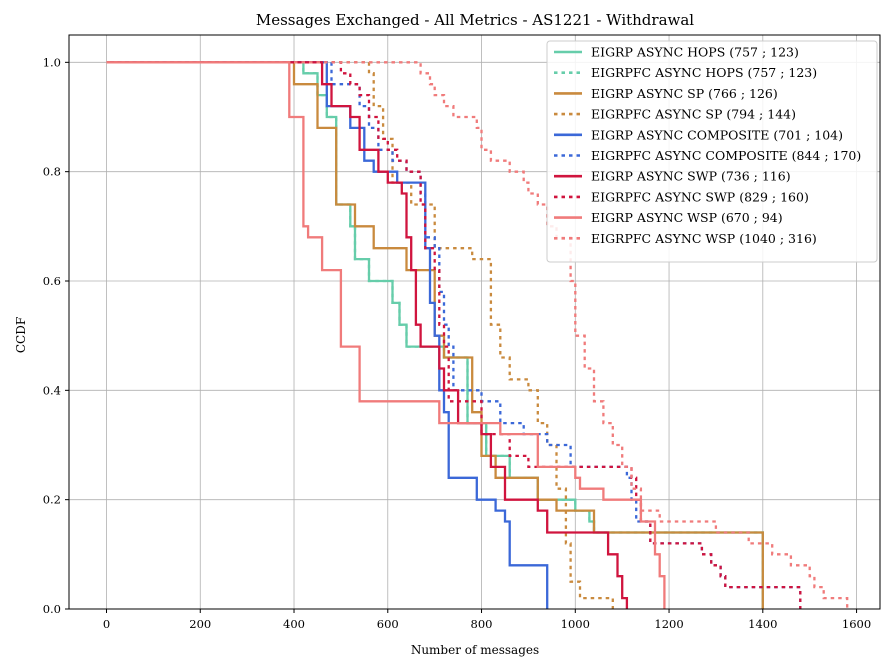  What do you see at coordinates (687, 217) in the screenshot?
I see `legend-label: EIGRP ASYNC WSP (670 ; 94)` at bounding box center [687, 217].